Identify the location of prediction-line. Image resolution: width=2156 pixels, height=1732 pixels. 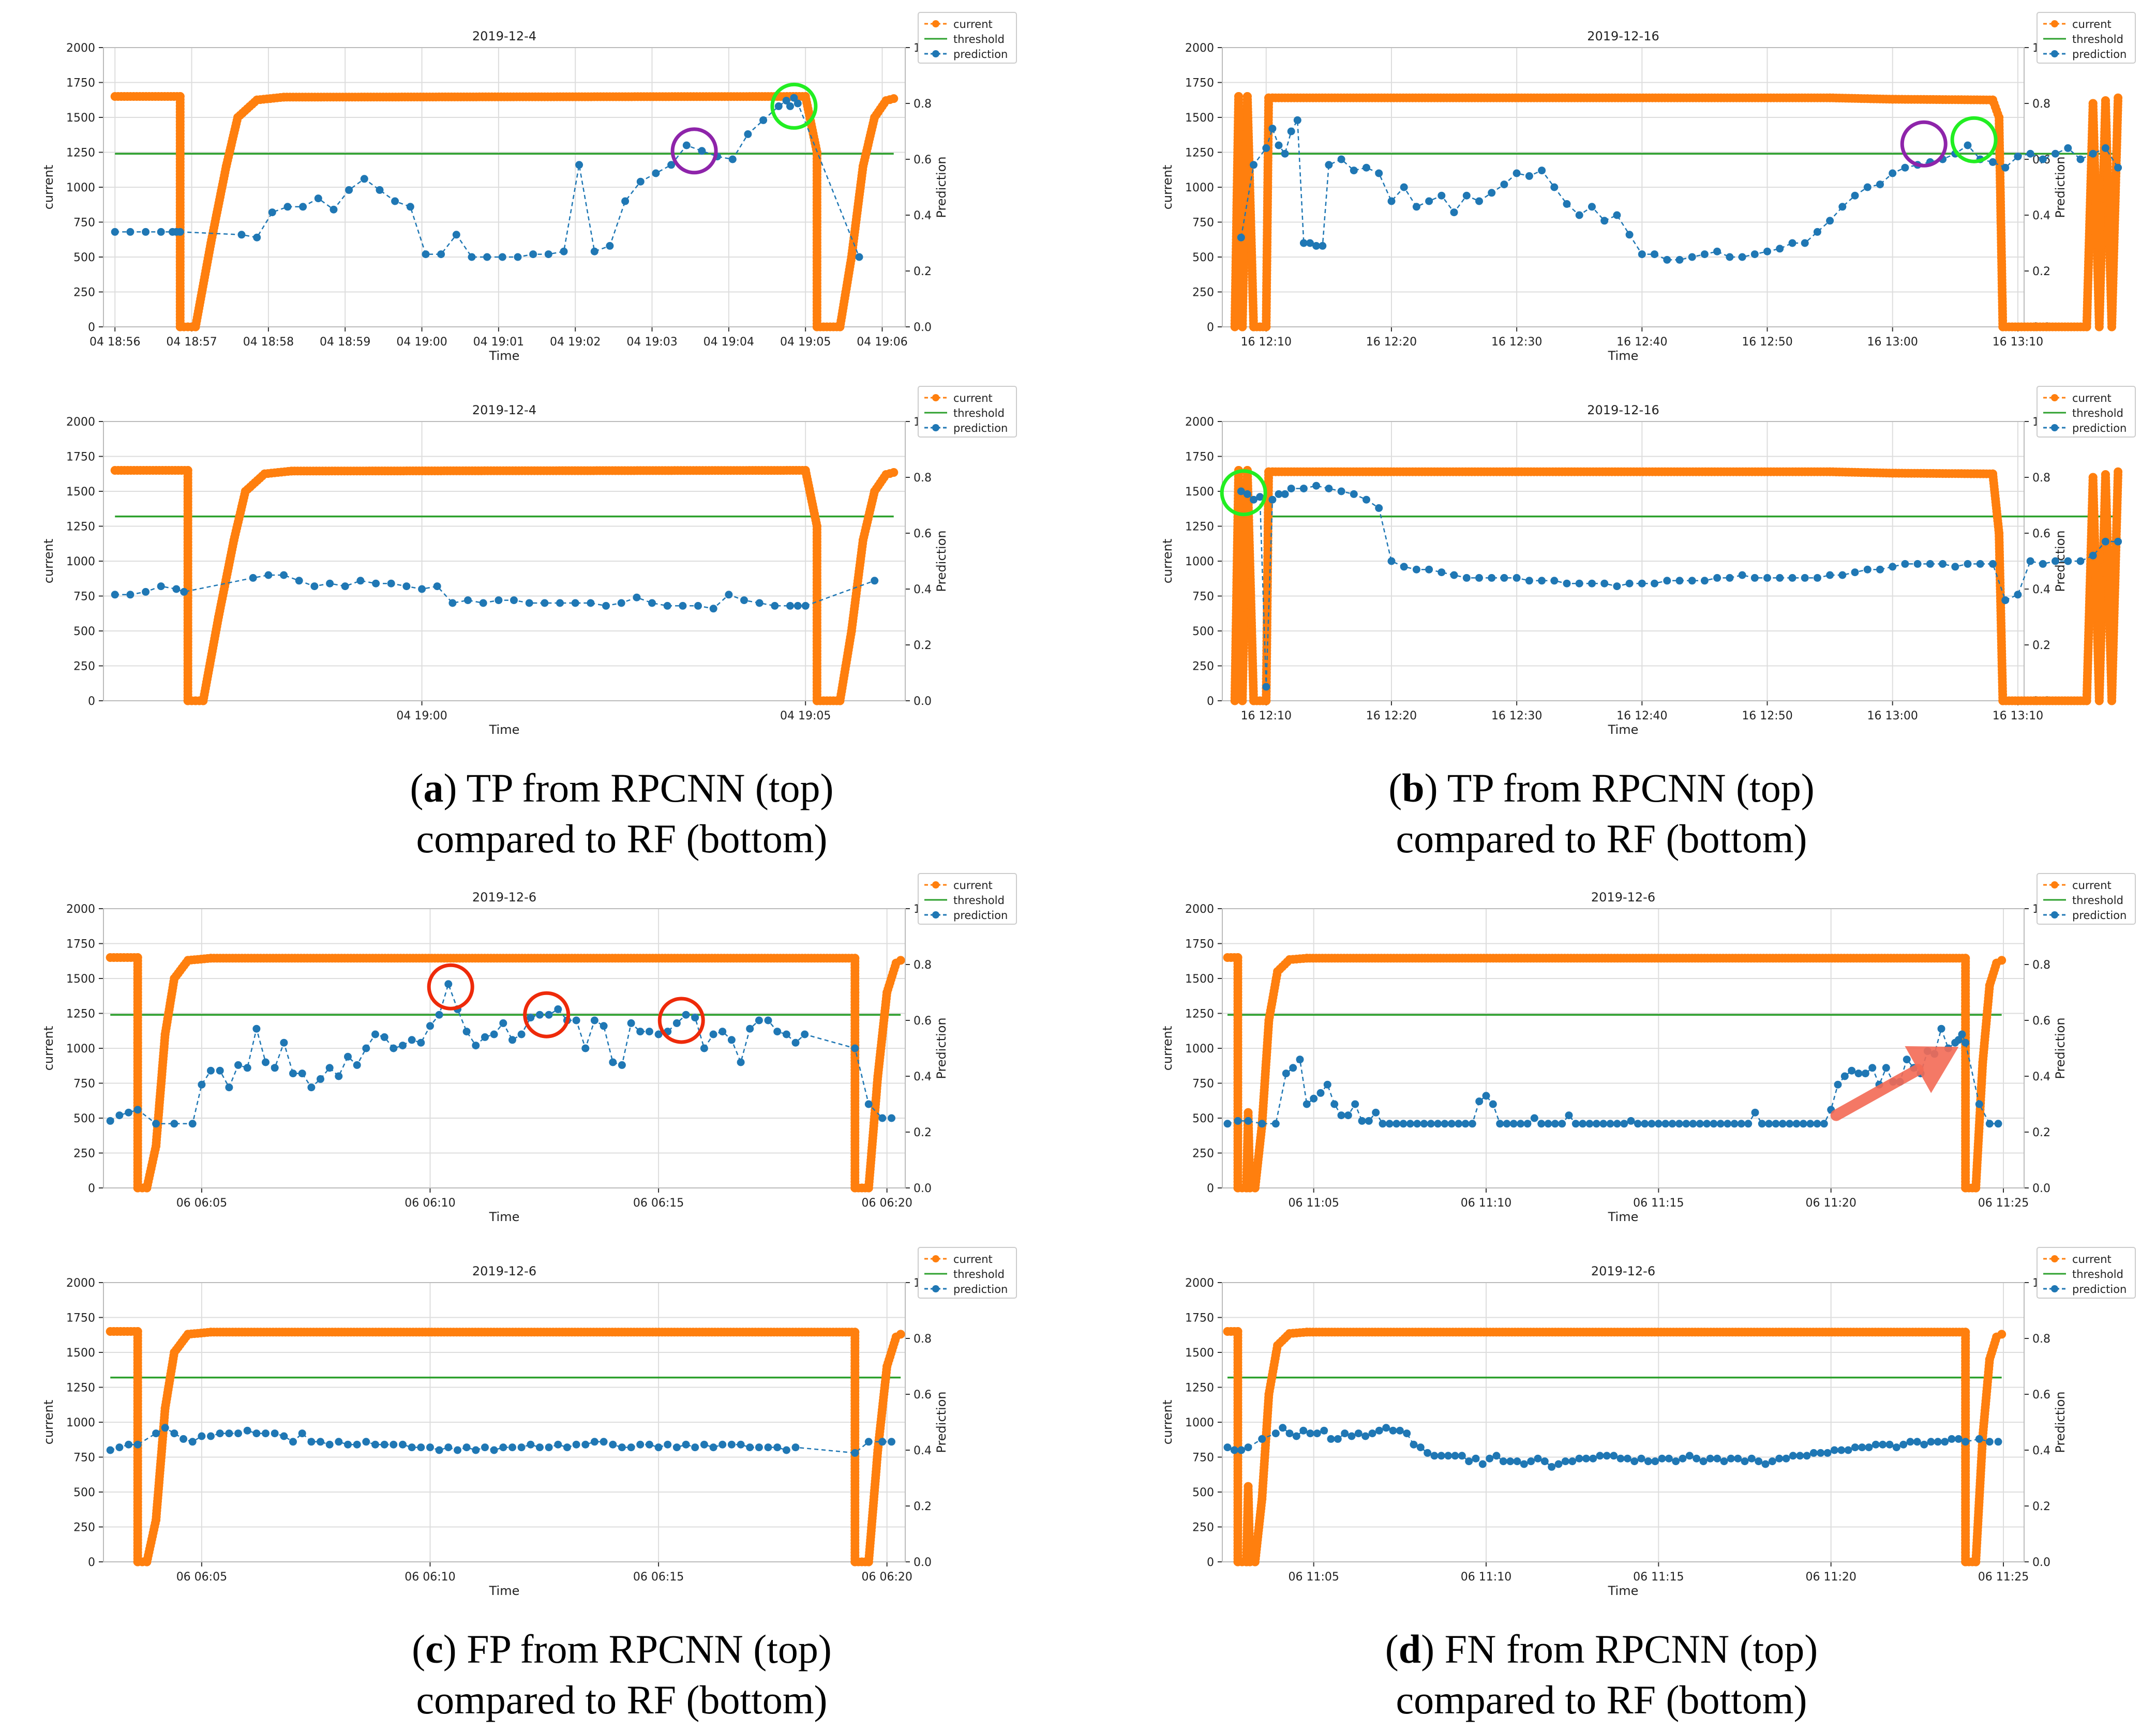
(1679, 189).